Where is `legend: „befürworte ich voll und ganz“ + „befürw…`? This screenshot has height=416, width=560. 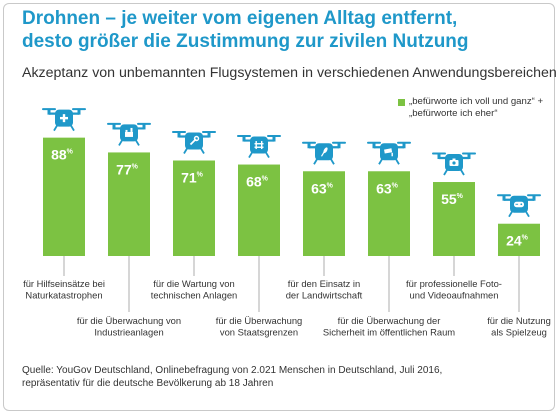
legend: „befürworte ich voll und ganz“ + „befürw… is located at coordinates (473, 108).